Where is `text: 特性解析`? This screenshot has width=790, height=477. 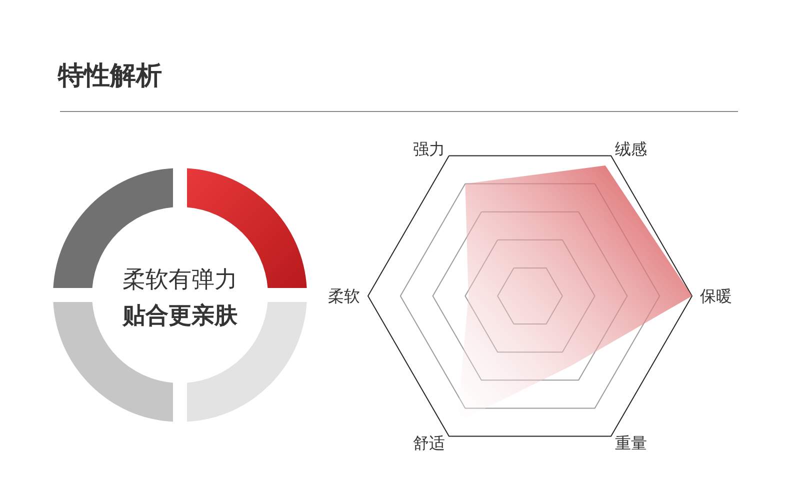 text: 特性解析 is located at coordinates (110, 76).